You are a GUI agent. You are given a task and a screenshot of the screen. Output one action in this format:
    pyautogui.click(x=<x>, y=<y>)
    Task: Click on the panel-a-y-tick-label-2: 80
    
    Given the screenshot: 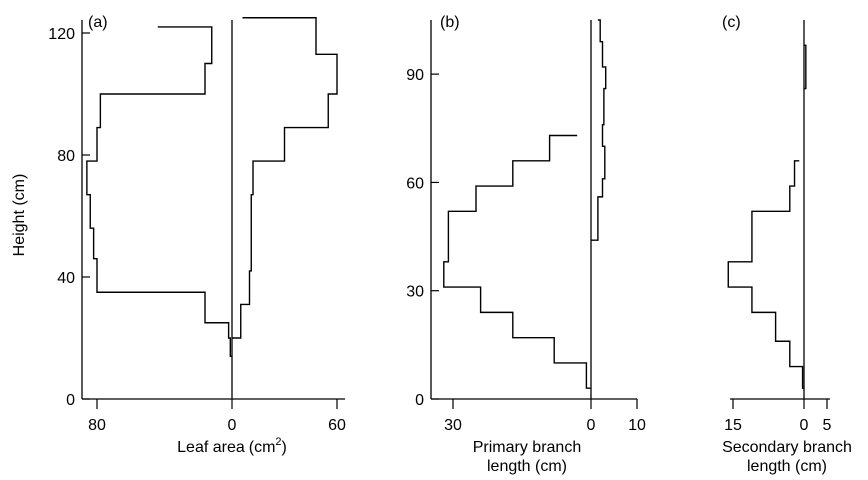 What is the action you would take?
    pyautogui.click(x=66, y=156)
    